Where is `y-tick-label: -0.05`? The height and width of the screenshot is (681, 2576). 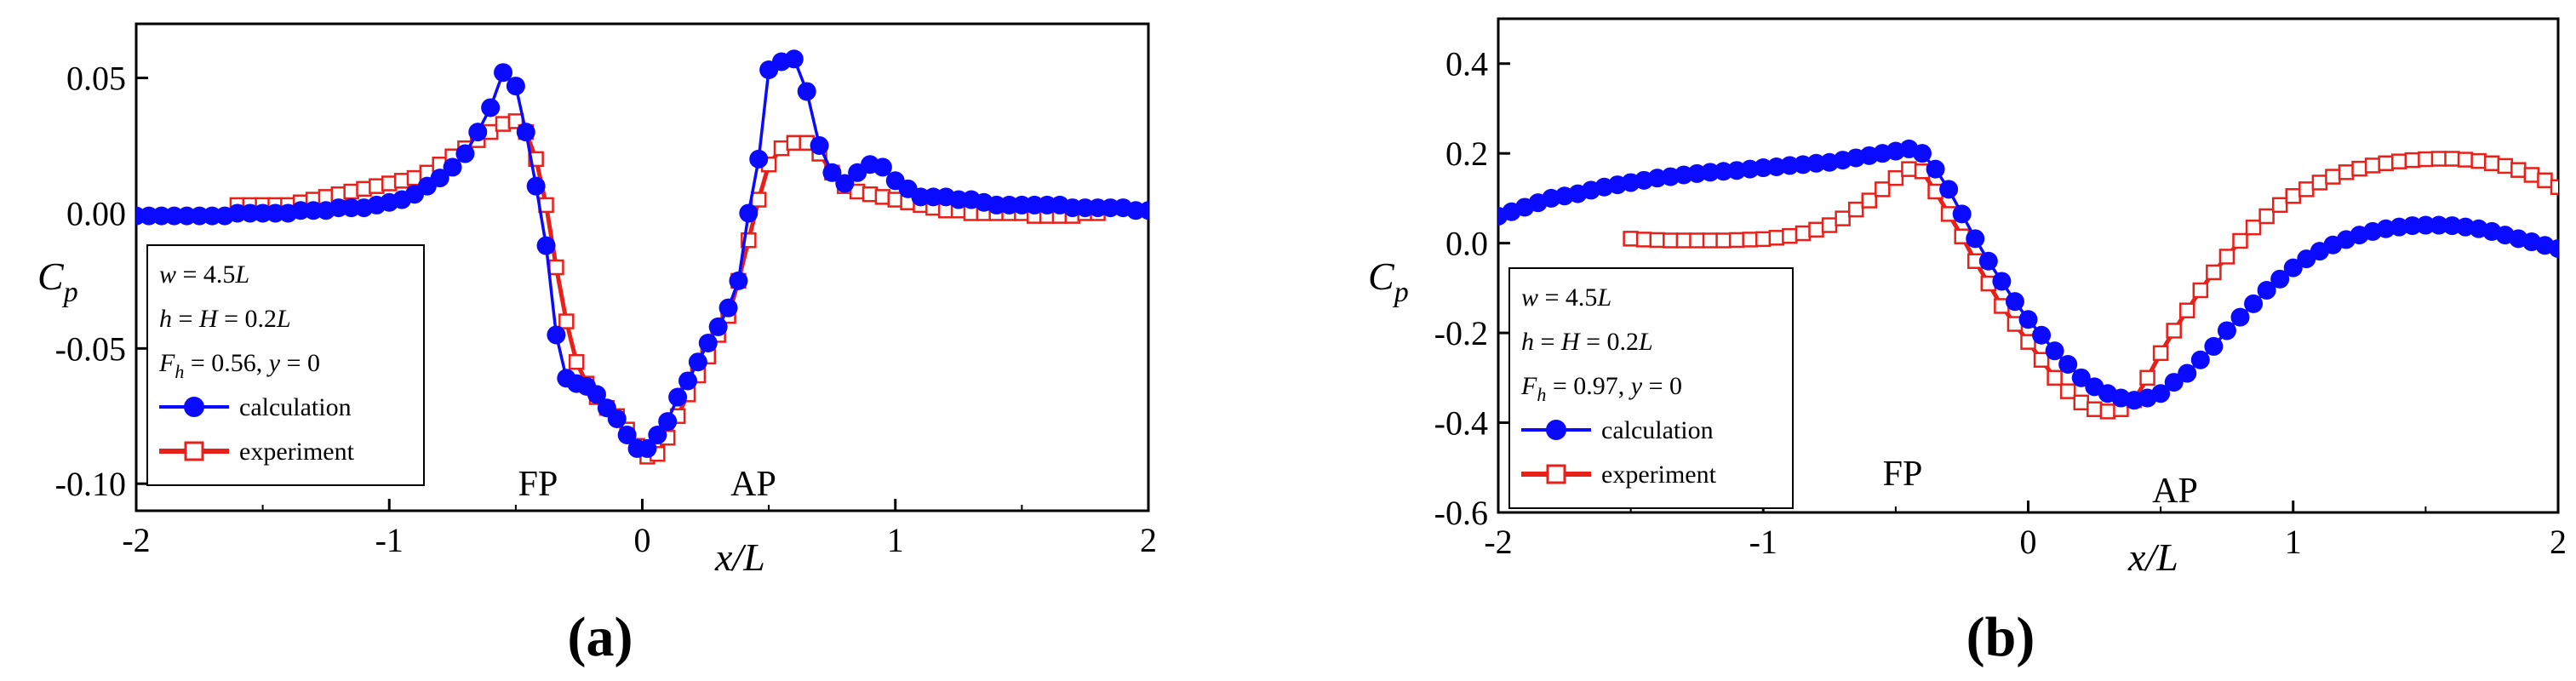 y-tick-label: -0.05 is located at coordinates (90, 348).